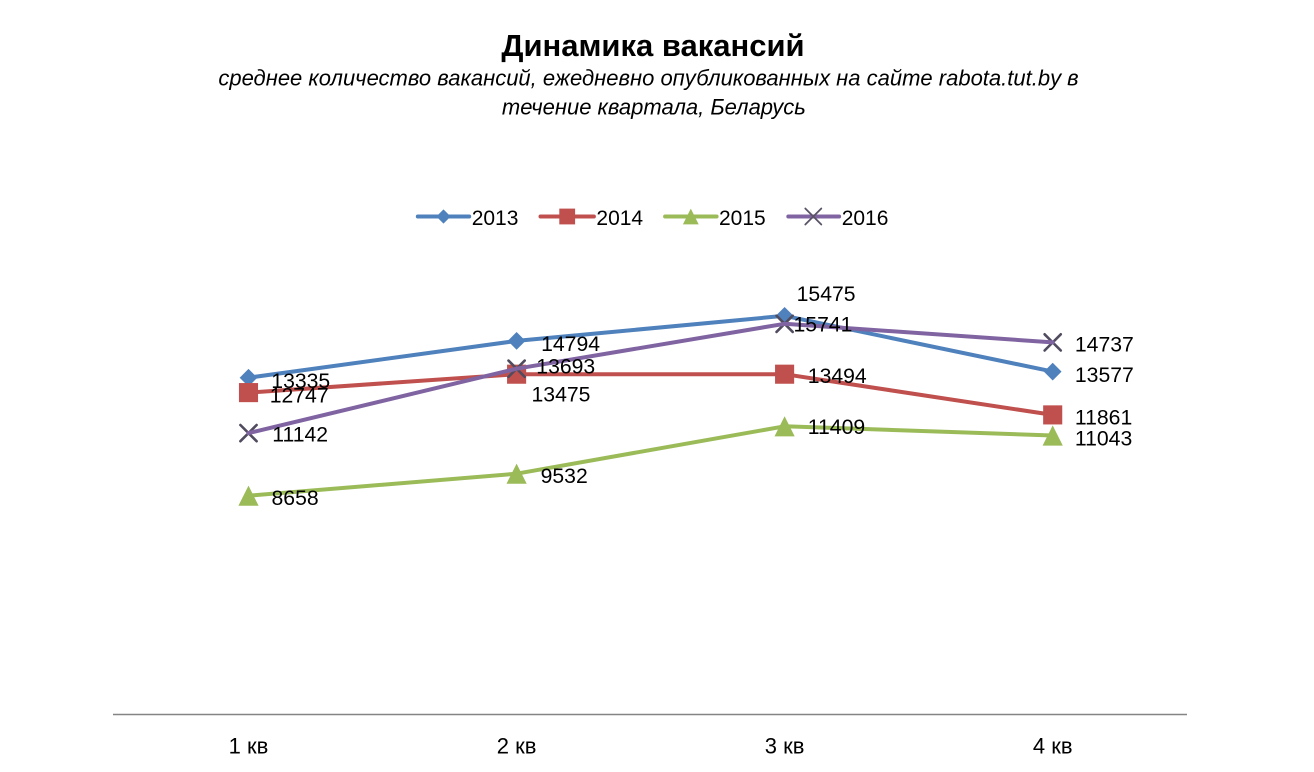  What do you see at coordinates (295, 498) in the screenshot?
I see `svg-text: 8658` at bounding box center [295, 498].